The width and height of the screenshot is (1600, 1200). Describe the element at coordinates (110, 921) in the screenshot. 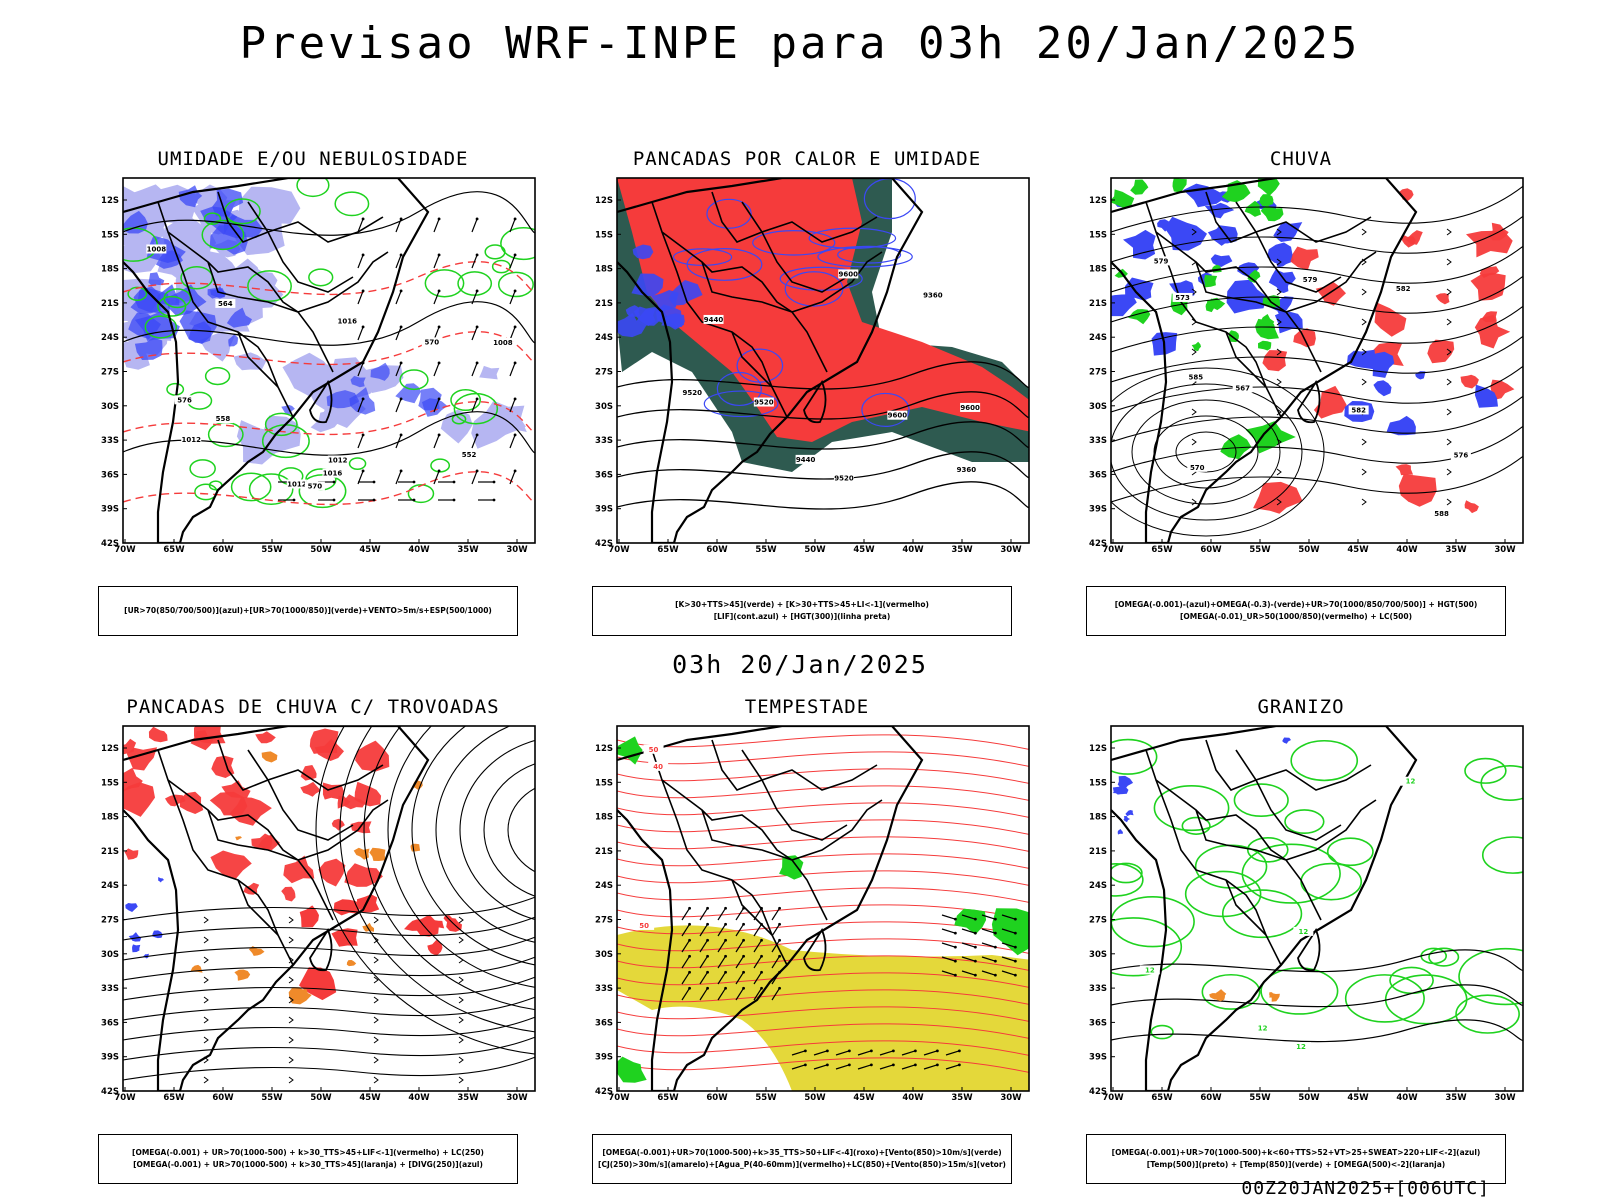

I see `lat-label: 27S` at that location.